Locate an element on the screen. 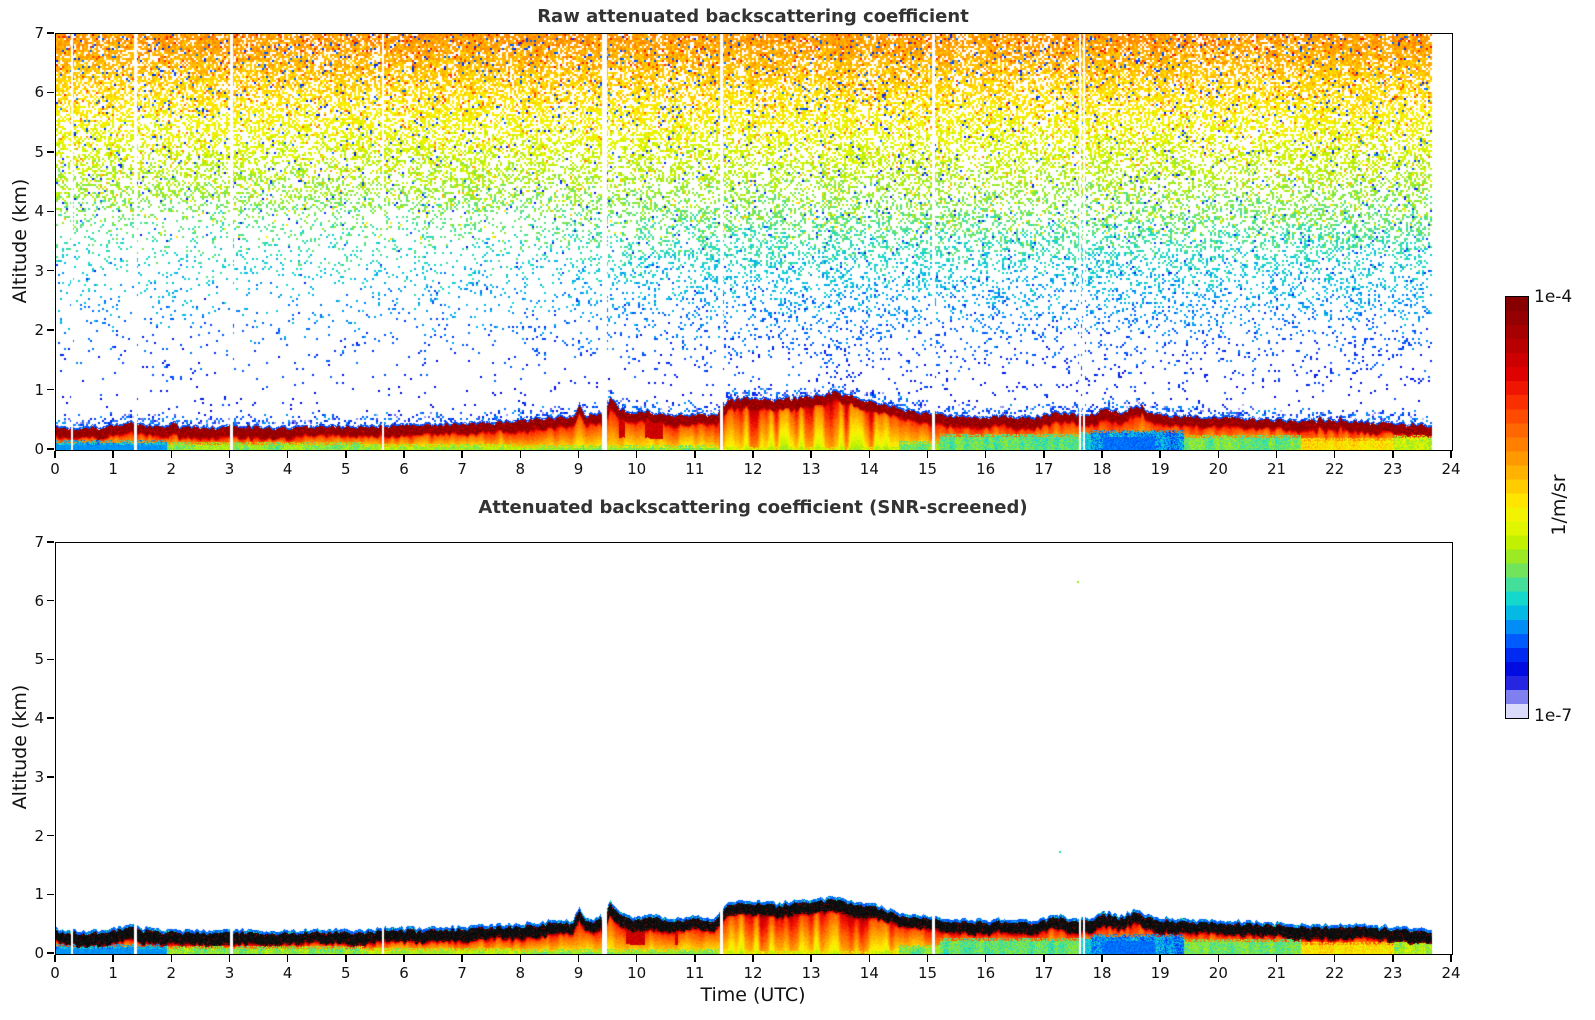 This screenshot has width=1595, height=1020. x-tick-label: 9 is located at coordinates (578, 469).